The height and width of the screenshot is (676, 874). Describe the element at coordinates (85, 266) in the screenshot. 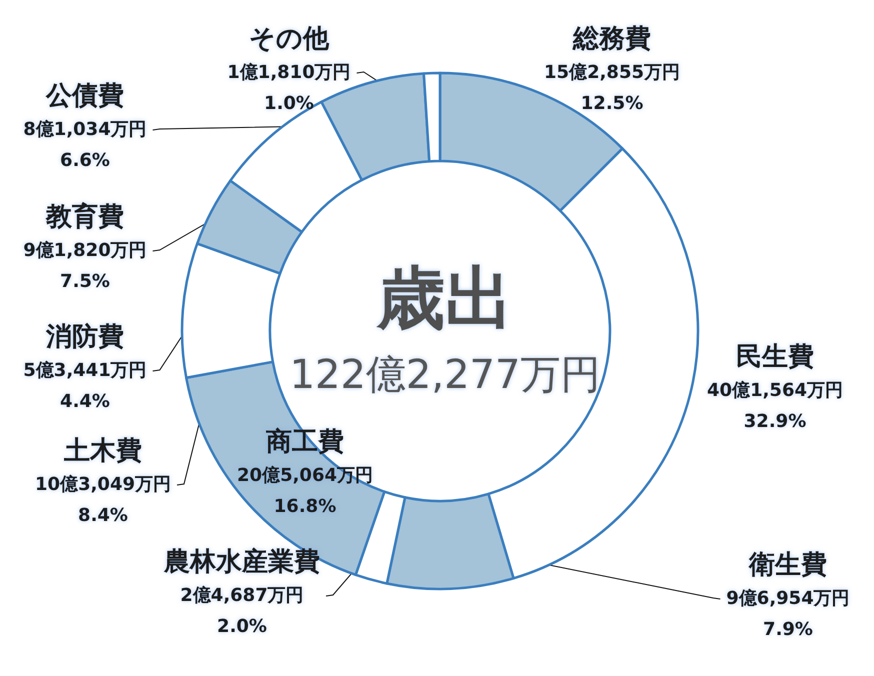

I see `data-label: 9億1,820万円 7.5%` at that location.